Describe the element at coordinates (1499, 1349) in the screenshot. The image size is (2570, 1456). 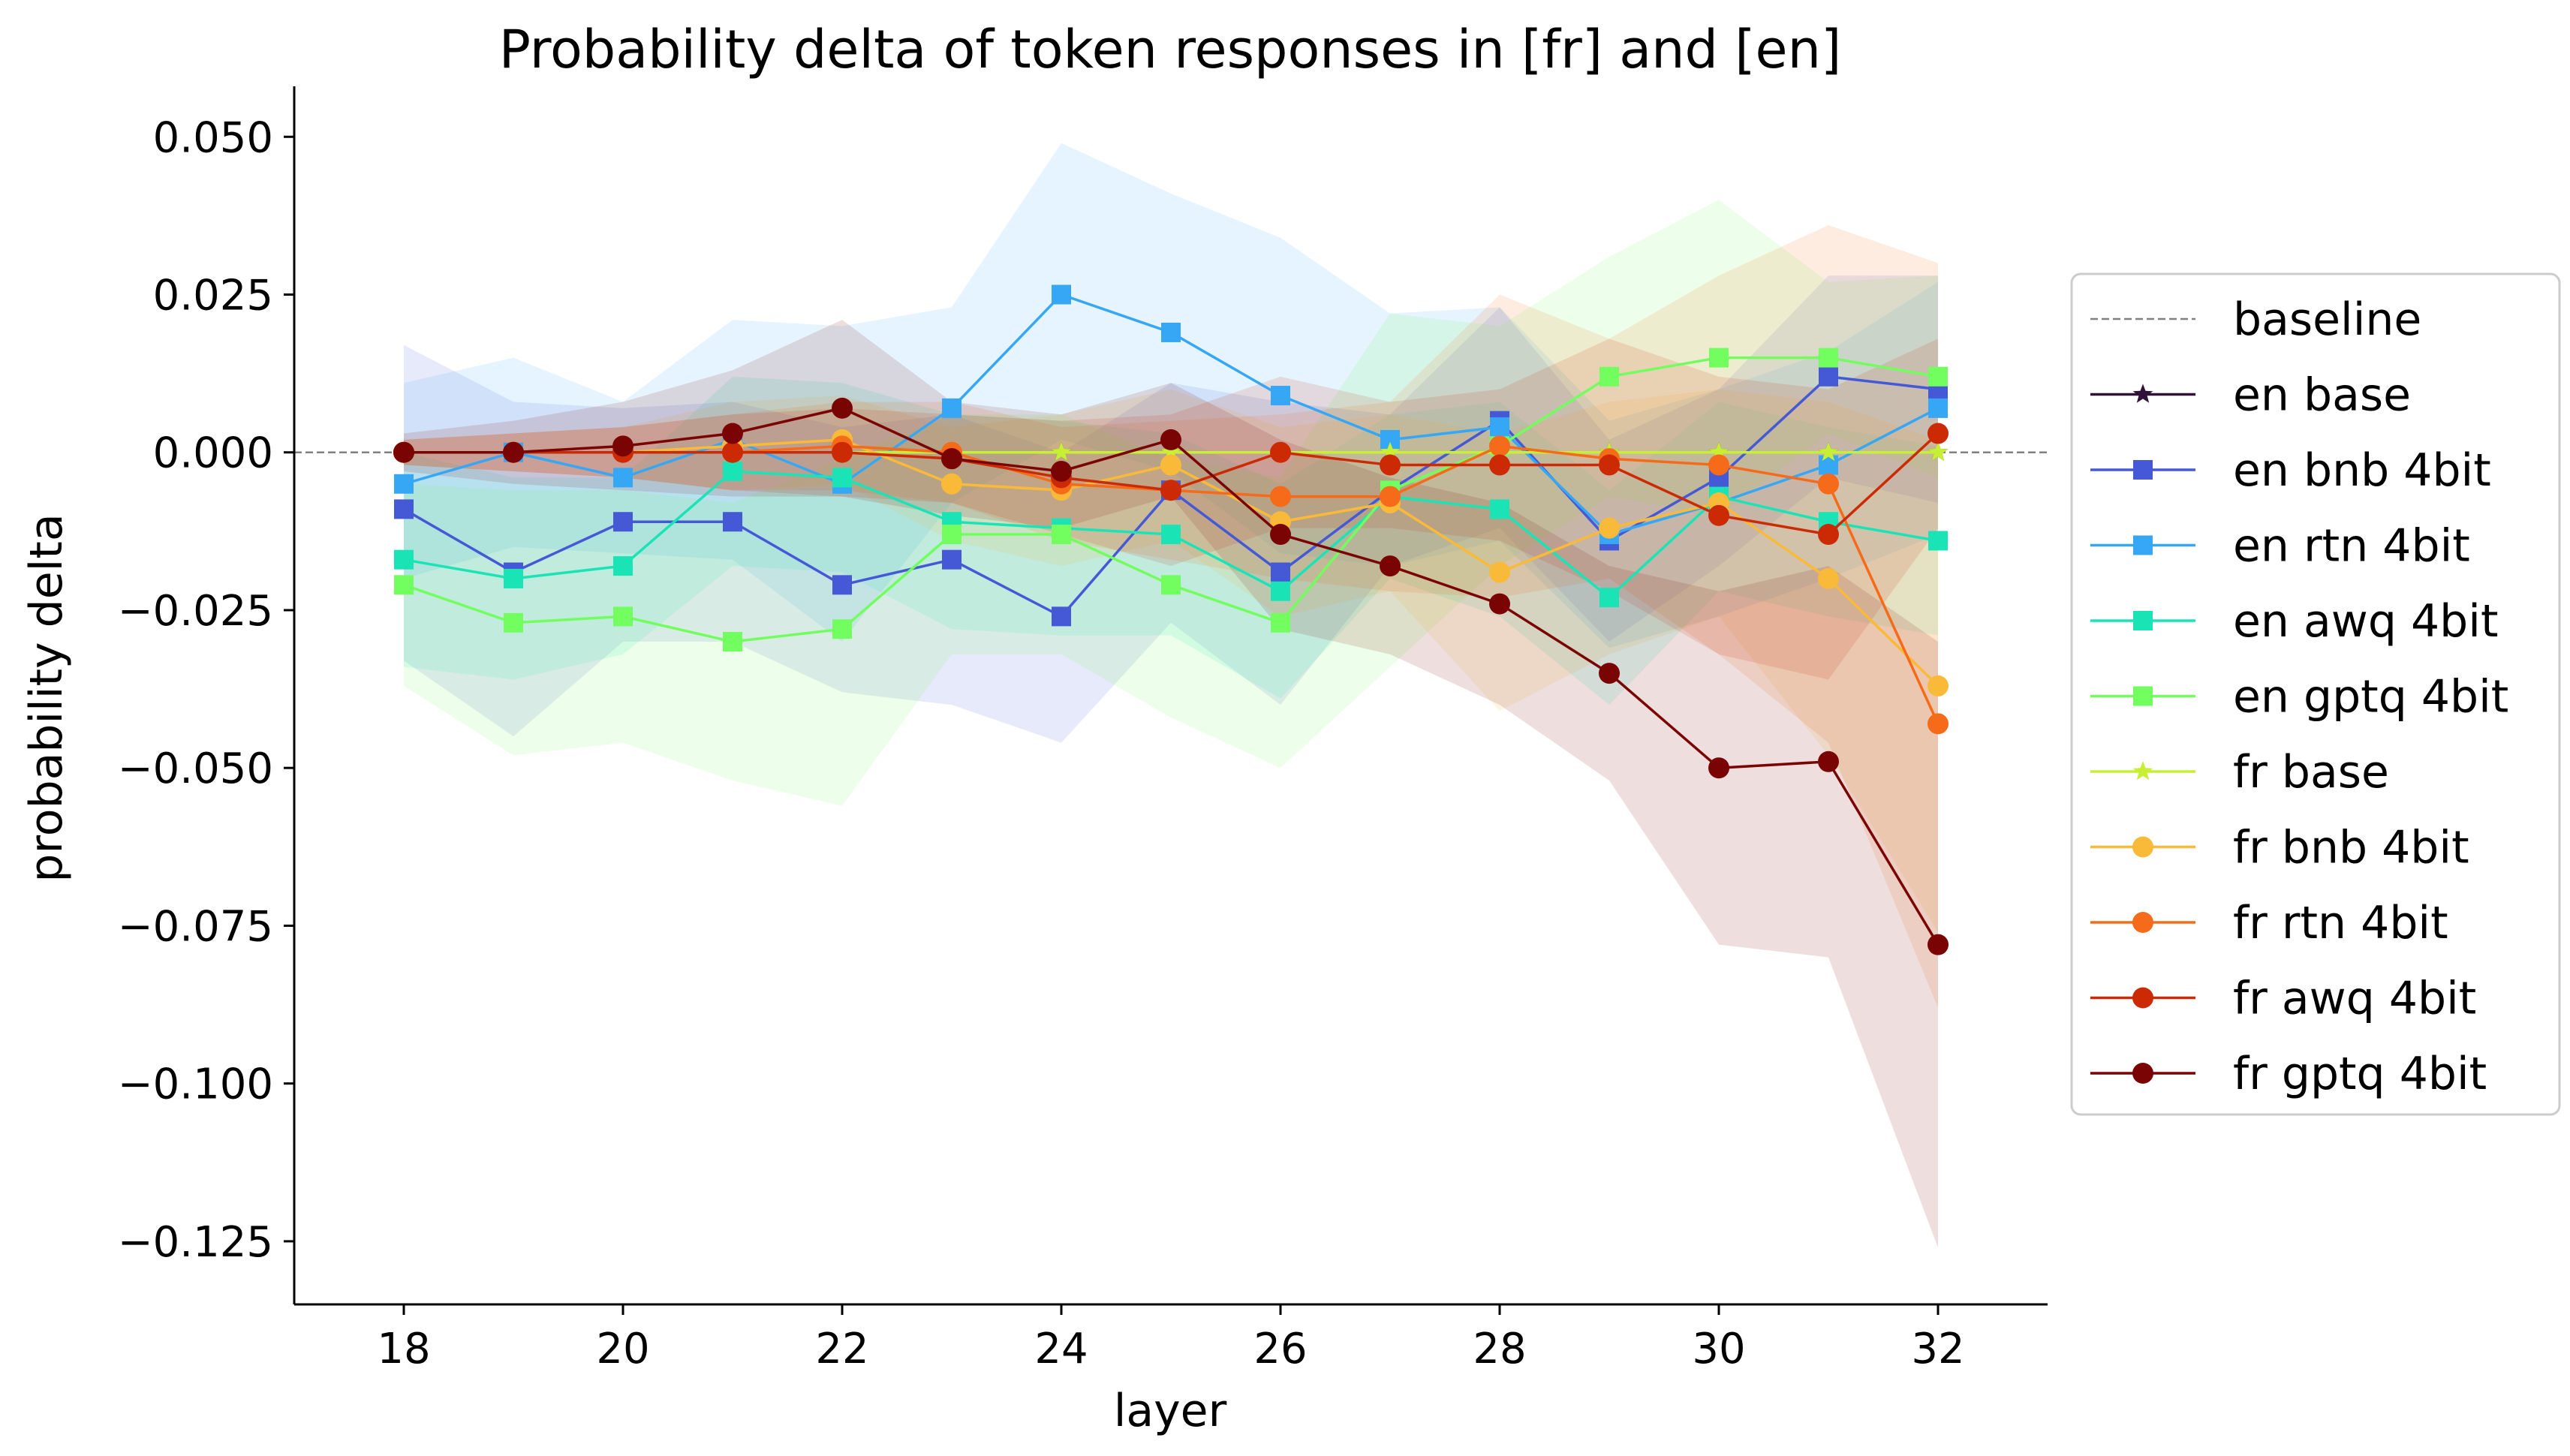
I see `x-tick-label: 28` at that location.